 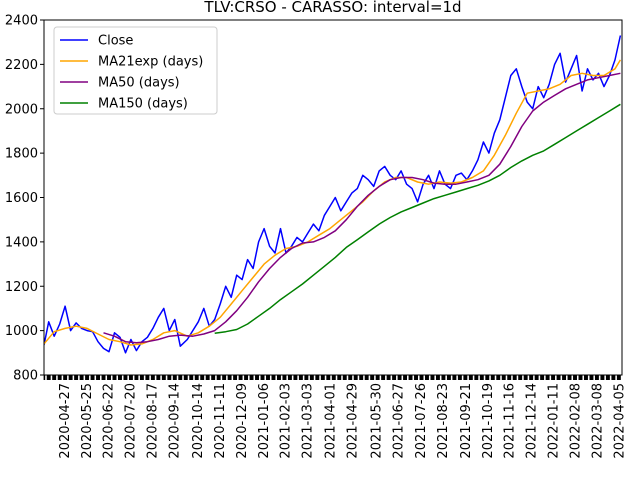 I want to click on y-tick-label: 1400, so click(x=21, y=242).